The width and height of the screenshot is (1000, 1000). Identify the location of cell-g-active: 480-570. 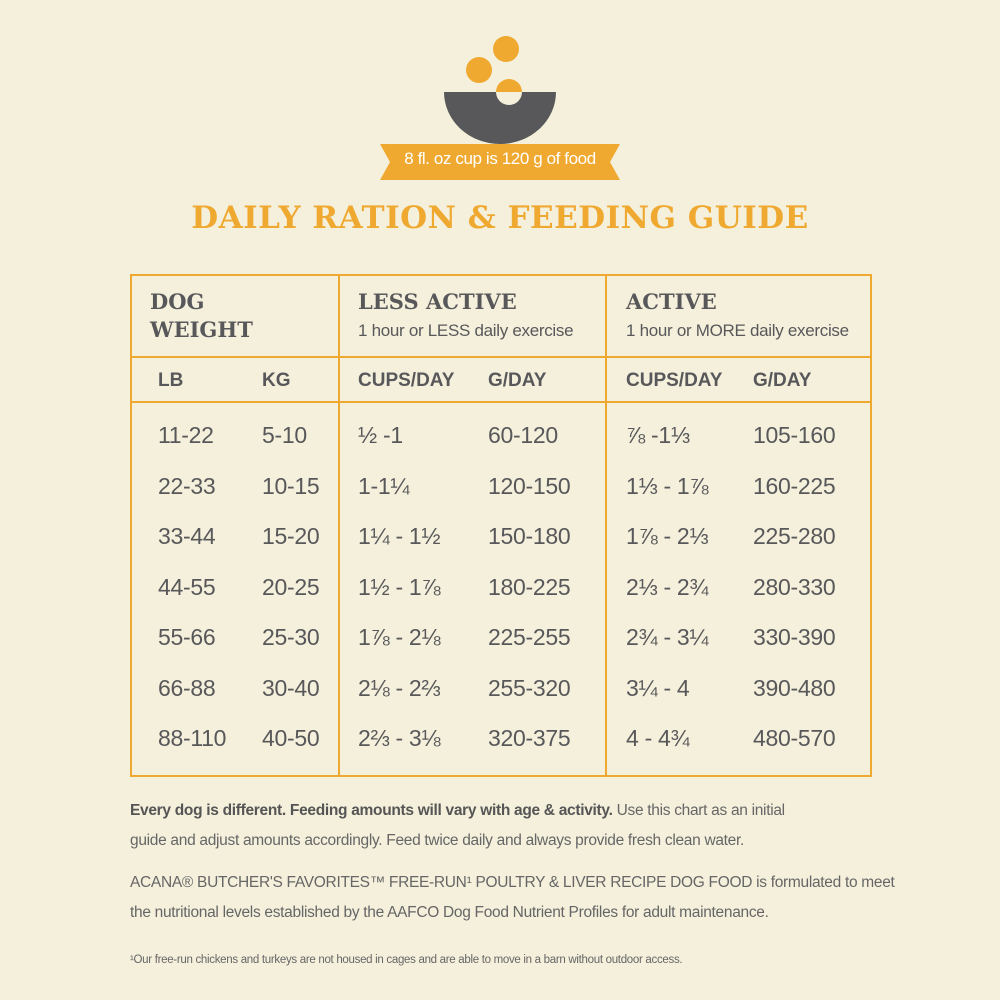
(794, 738).